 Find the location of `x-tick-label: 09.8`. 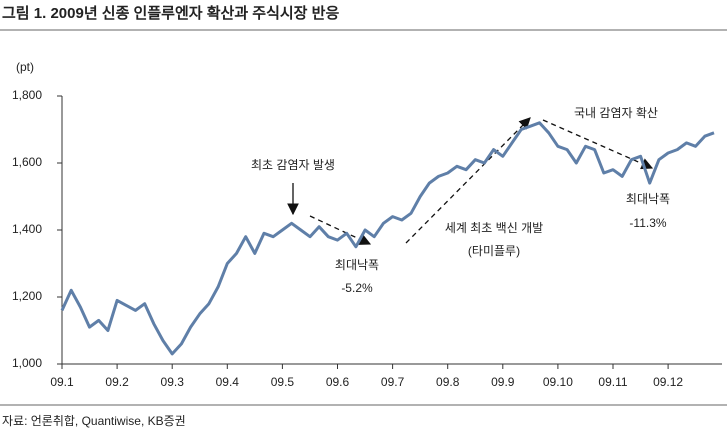

x-tick-label: 09.8 is located at coordinates (448, 382).